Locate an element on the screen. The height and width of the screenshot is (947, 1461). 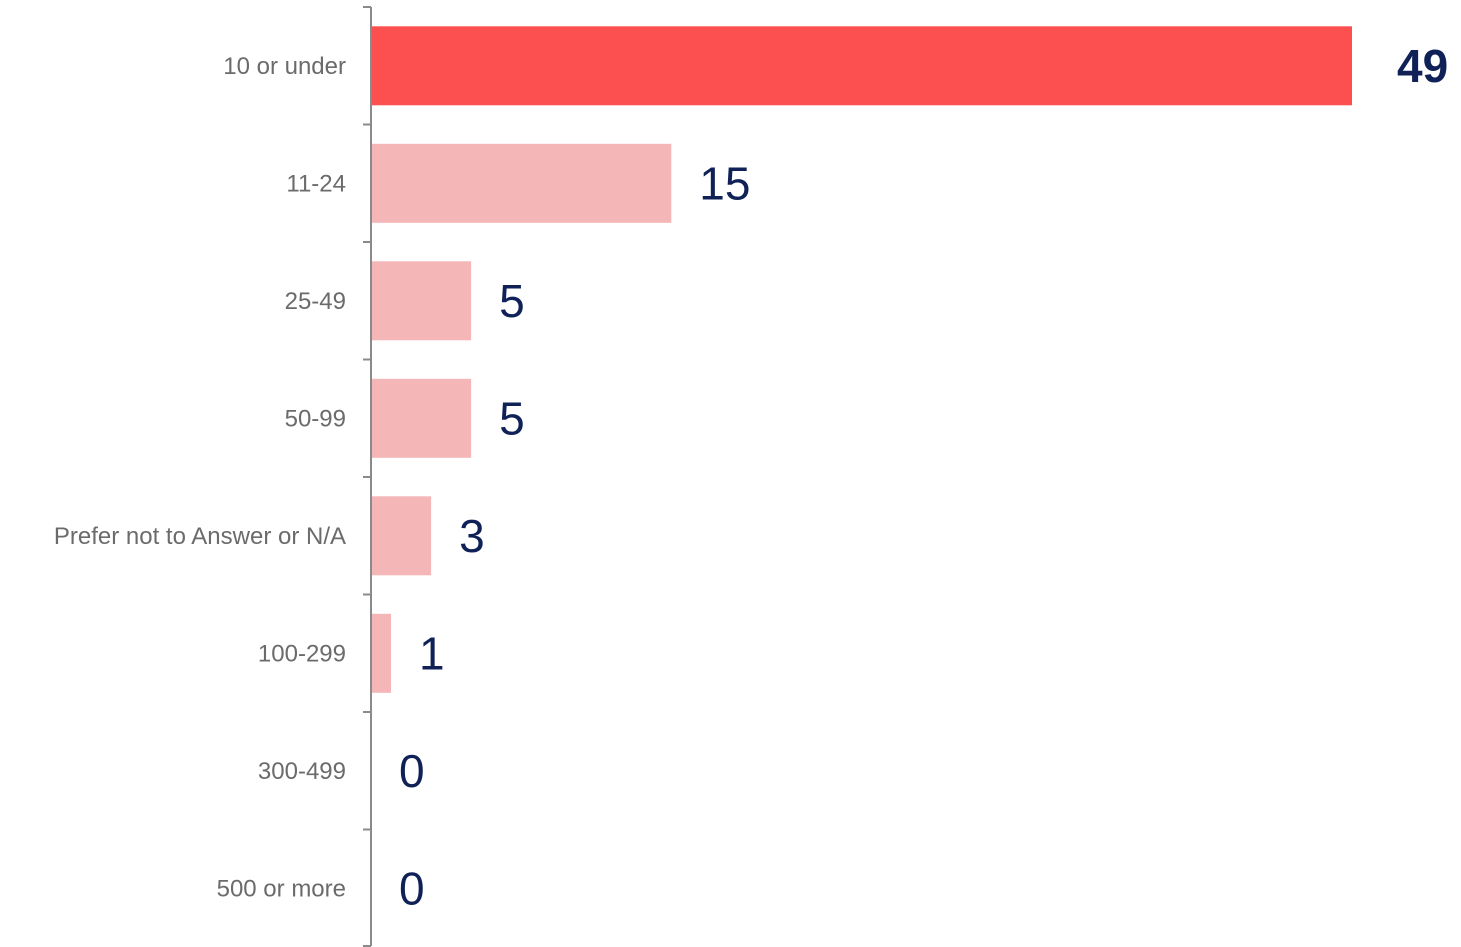
category-label: 300-499 is located at coordinates (302, 771).